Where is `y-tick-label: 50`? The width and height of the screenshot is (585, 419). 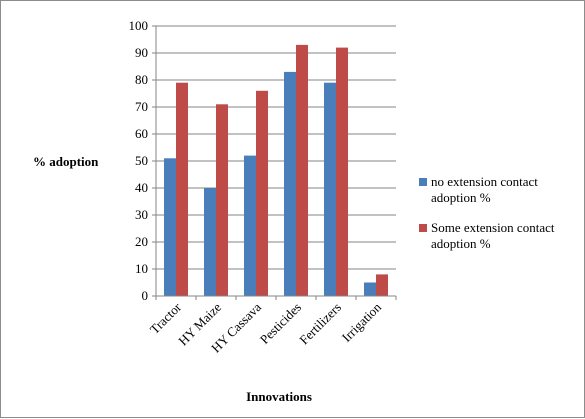
y-tick-label: 50 is located at coordinates (141, 160).